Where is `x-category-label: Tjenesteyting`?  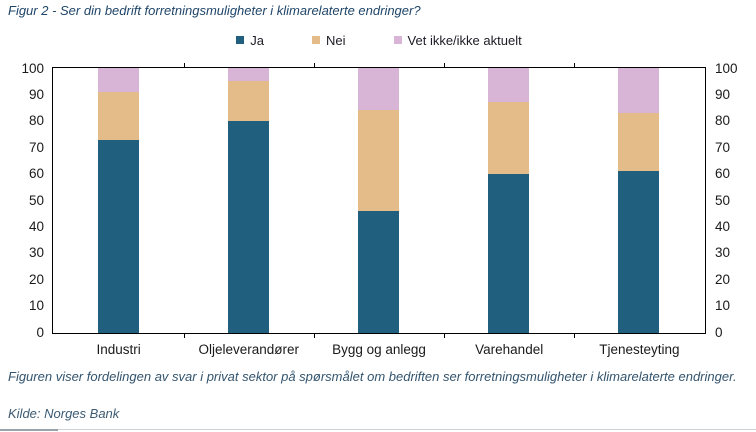 x-category-label: Tjenesteyting is located at coordinates (639, 349).